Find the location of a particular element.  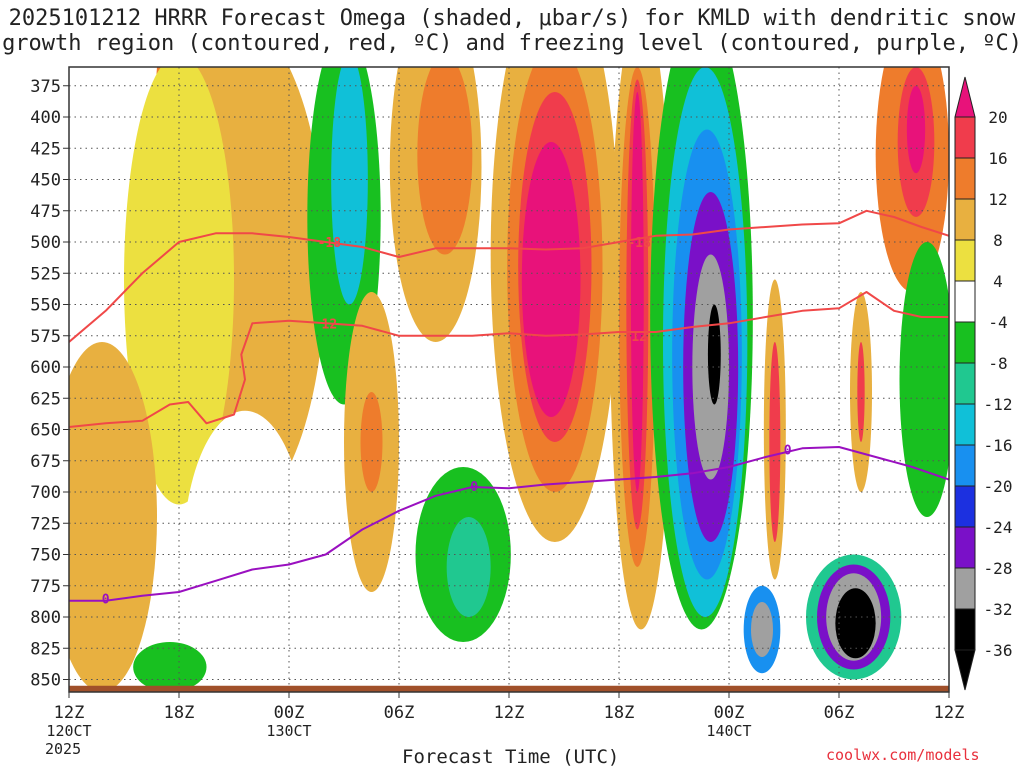

terrain-fill is located at coordinates (509, 688).